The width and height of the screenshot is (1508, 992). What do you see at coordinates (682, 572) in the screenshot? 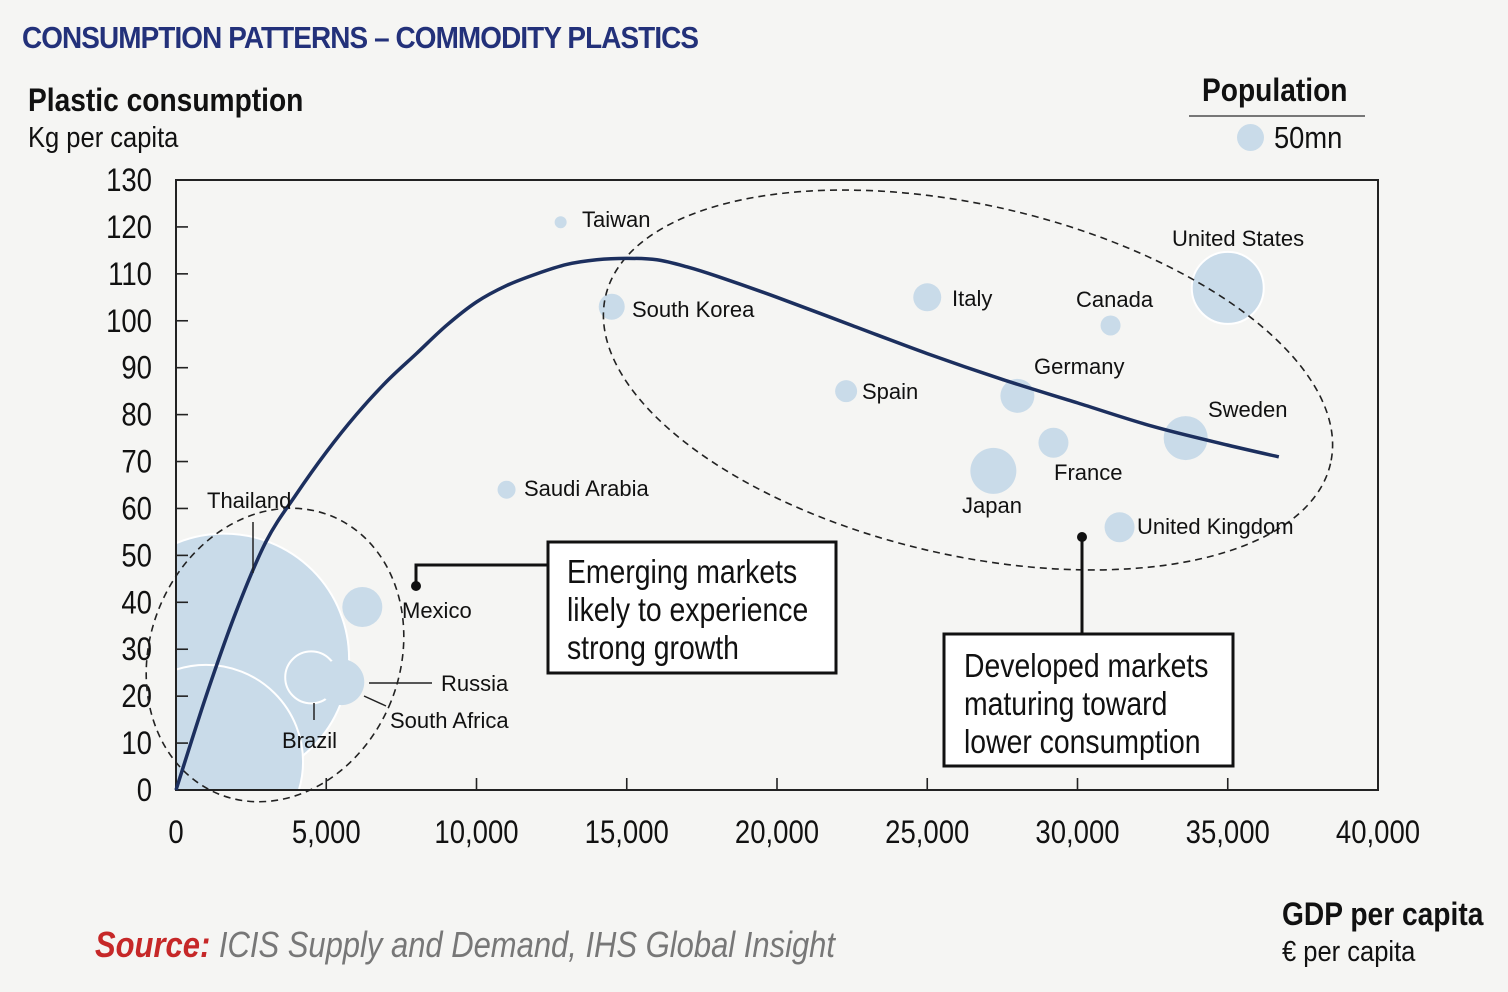
I see `emerging-callout-line-1: Emerging markets` at bounding box center [682, 572].